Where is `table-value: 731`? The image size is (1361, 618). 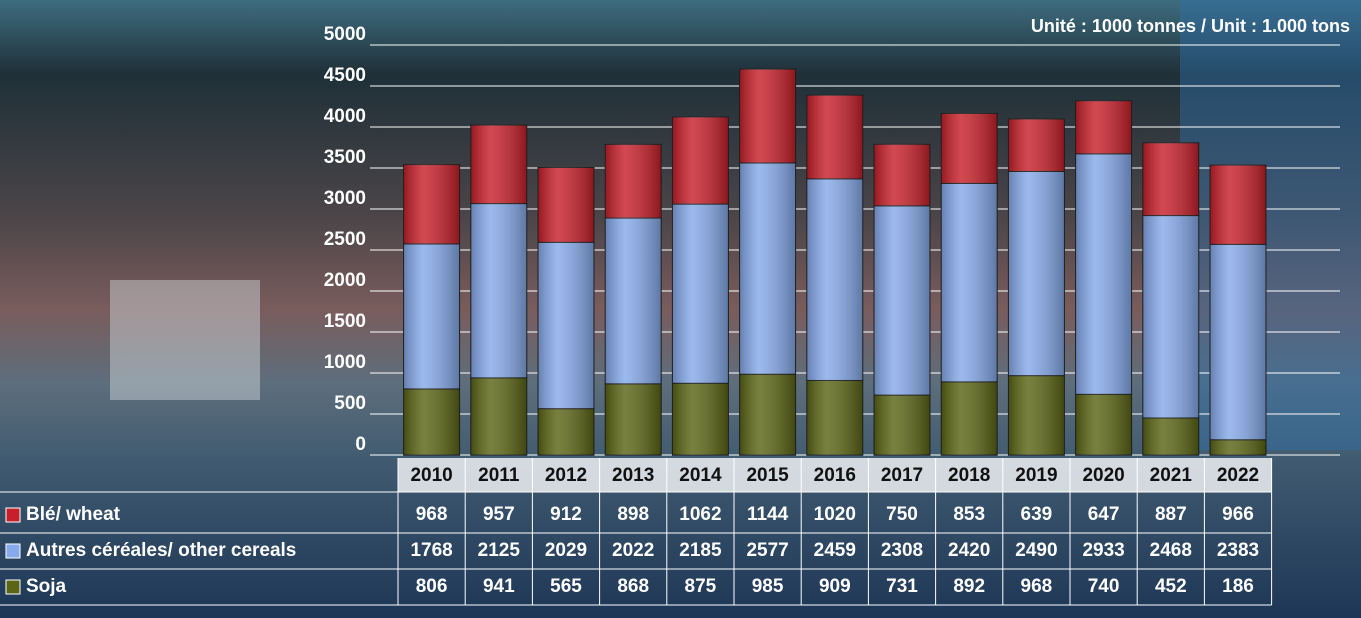 table-value: 731 is located at coordinates (902, 586).